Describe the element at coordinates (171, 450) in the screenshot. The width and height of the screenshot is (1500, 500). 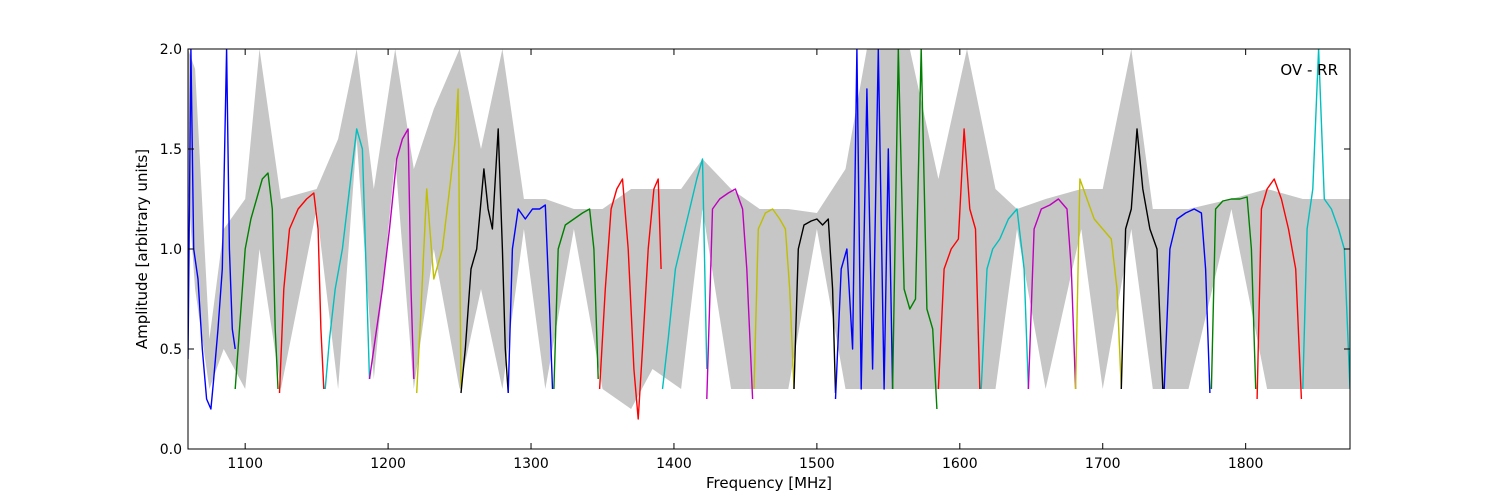
I see `y-tick-label: 0.0` at that location.